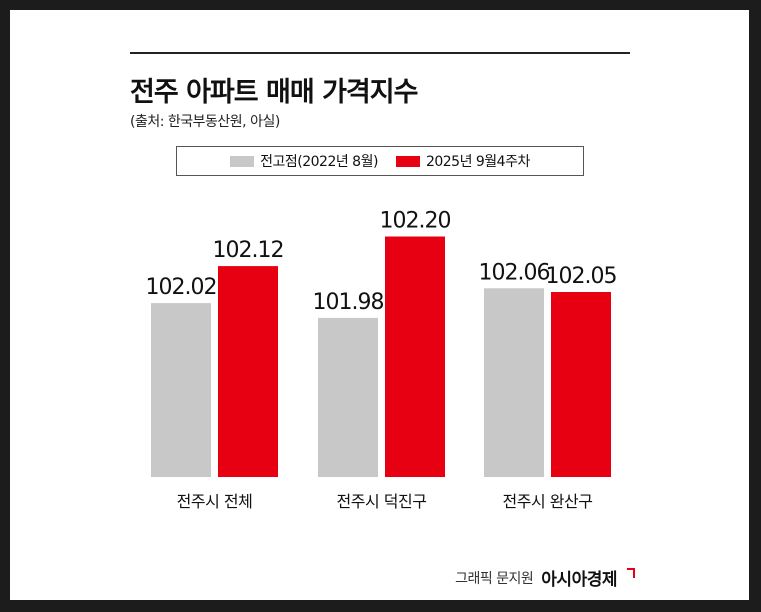 The height and width of the screenshot is (612, 761). Describe the element at coordinates (248, 250) in the screenshot. I see `value-label-current-0: 102.12` at that location.